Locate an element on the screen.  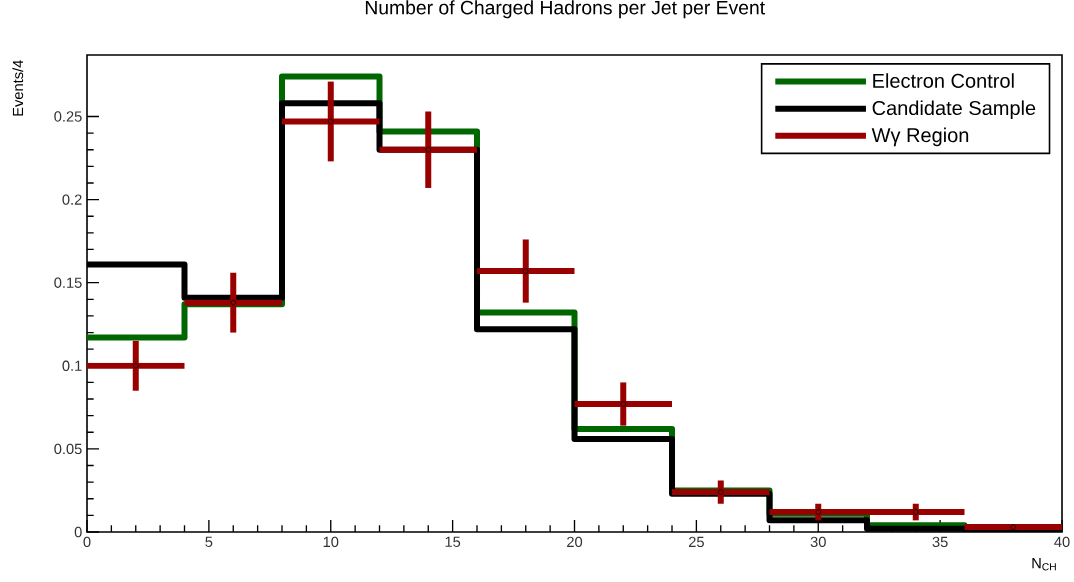
y-tick-label: 0.25 is located at coordinates (68, 116).